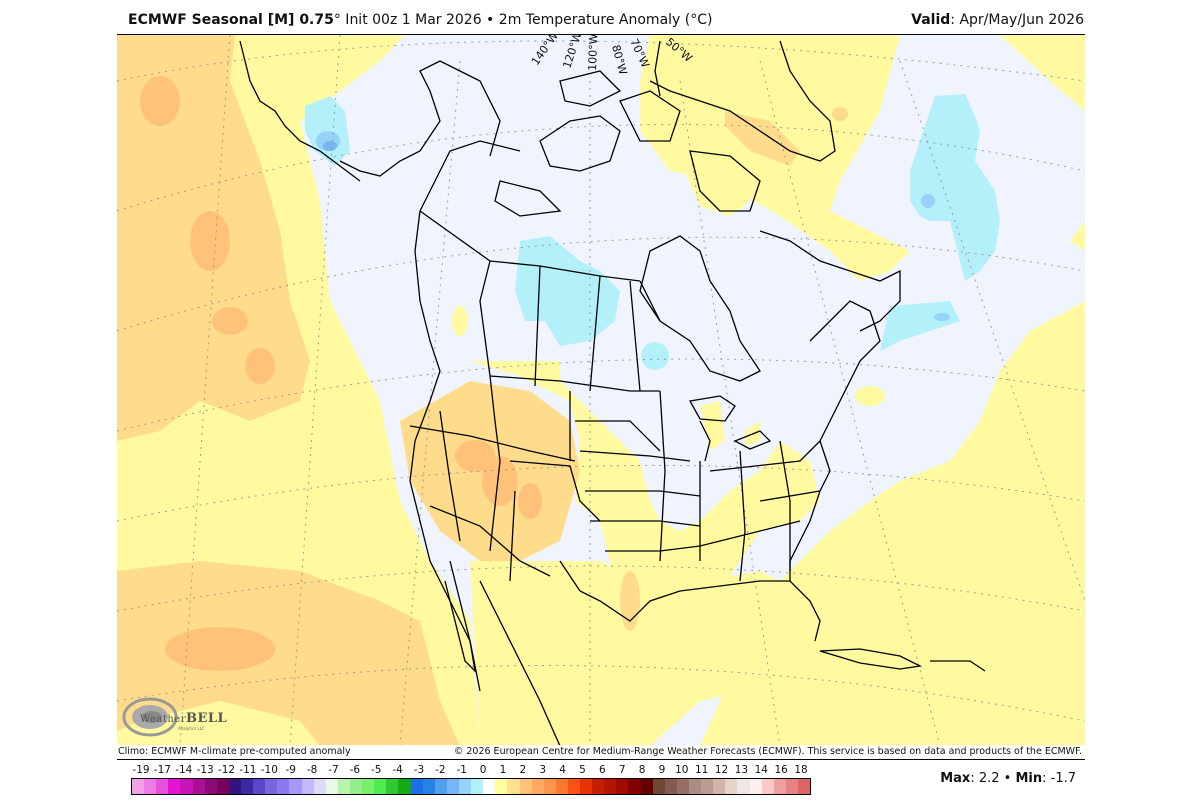 The height and width of the screenshot is (808, 1202). What do you see at coordinates (701, 770) in the screenshot?
I see `legend-tick-label: 11` at bounding box center [701, 770].